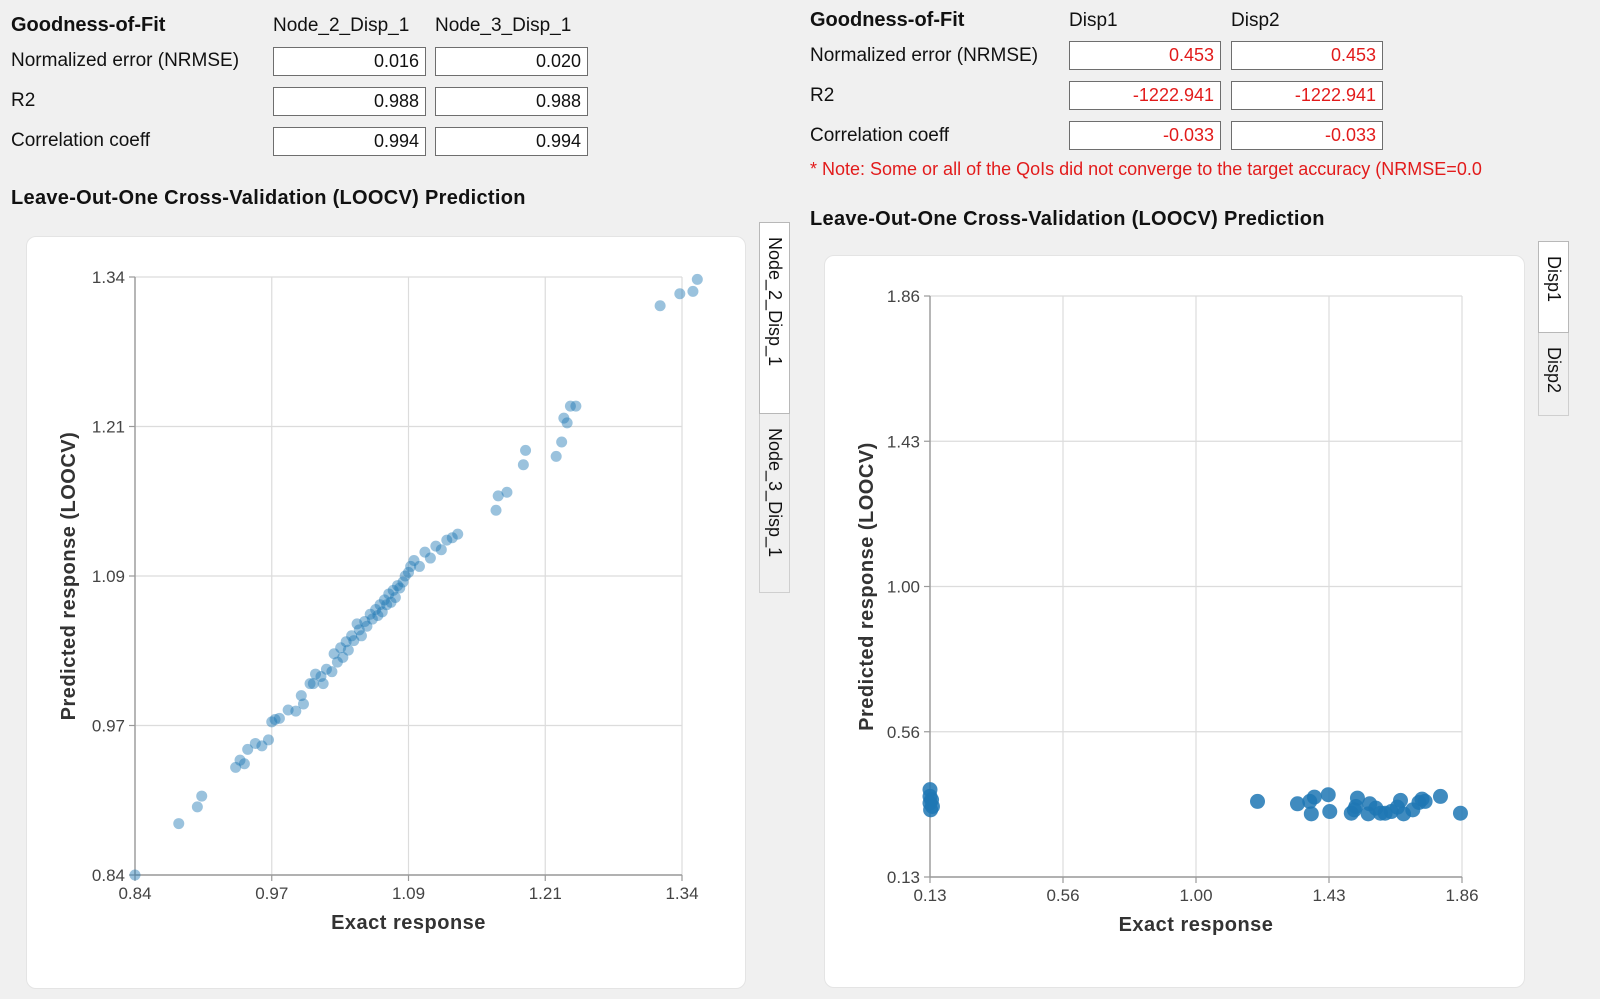  I want to click on y-tick-label: 0.13, so click(903, 877).